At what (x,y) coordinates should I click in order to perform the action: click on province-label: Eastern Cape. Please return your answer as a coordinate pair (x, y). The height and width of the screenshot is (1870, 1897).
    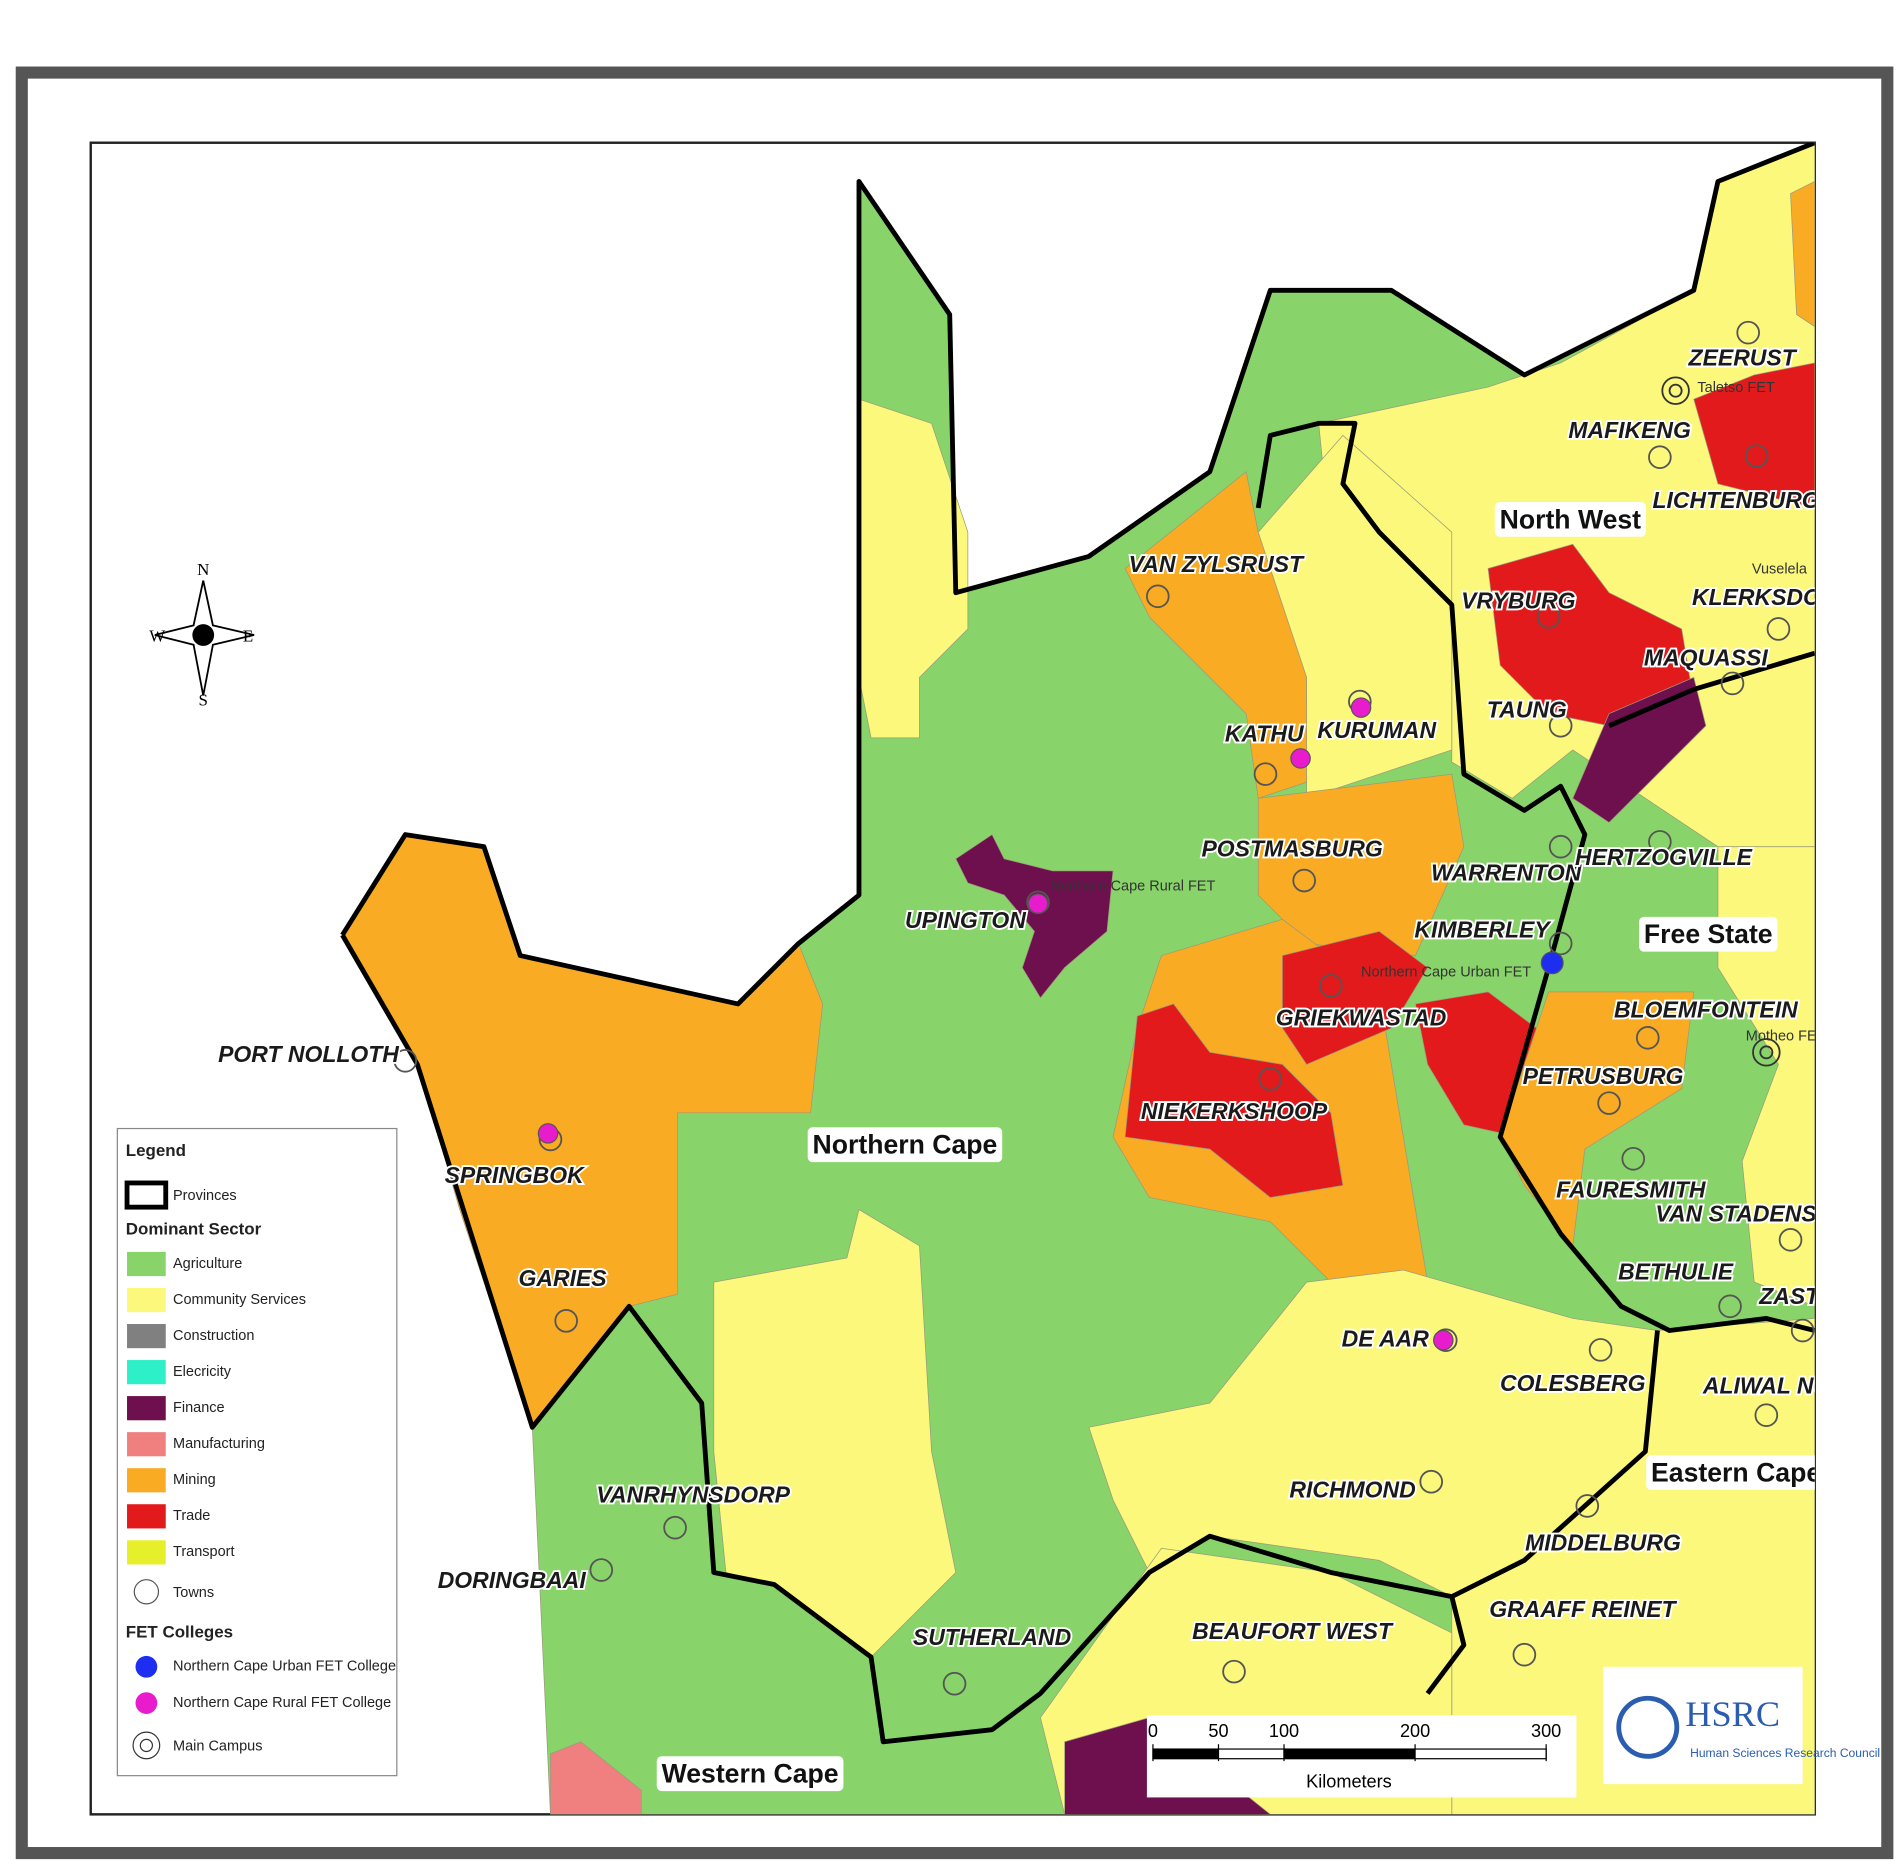
    Looking at the image, I should click on (1736, 1473).